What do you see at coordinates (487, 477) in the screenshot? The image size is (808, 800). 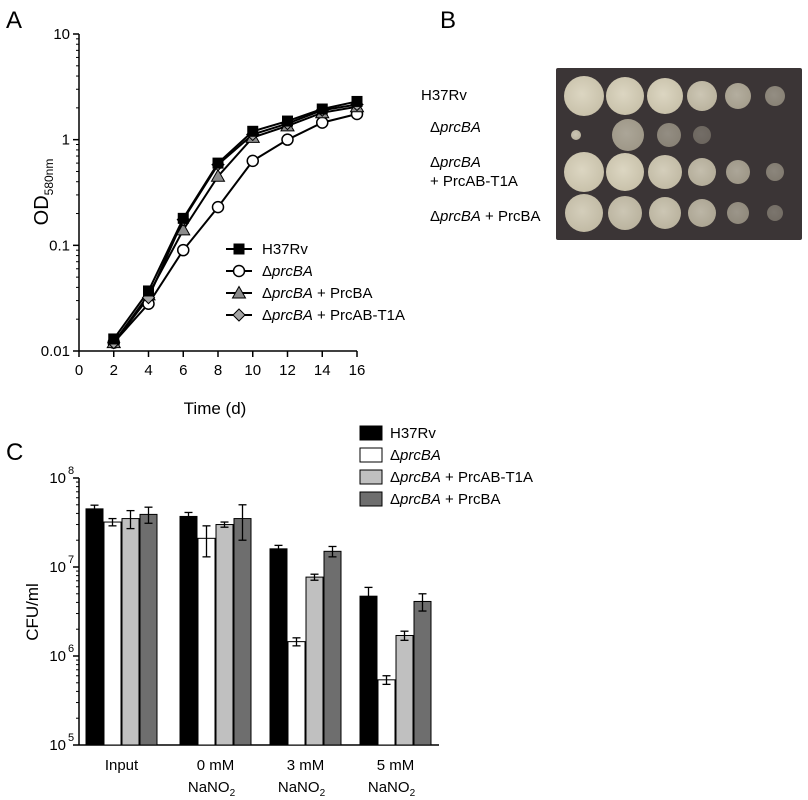 I see `legend-suffix: + PrcAB-T1A` at bounding box center [487, 477].